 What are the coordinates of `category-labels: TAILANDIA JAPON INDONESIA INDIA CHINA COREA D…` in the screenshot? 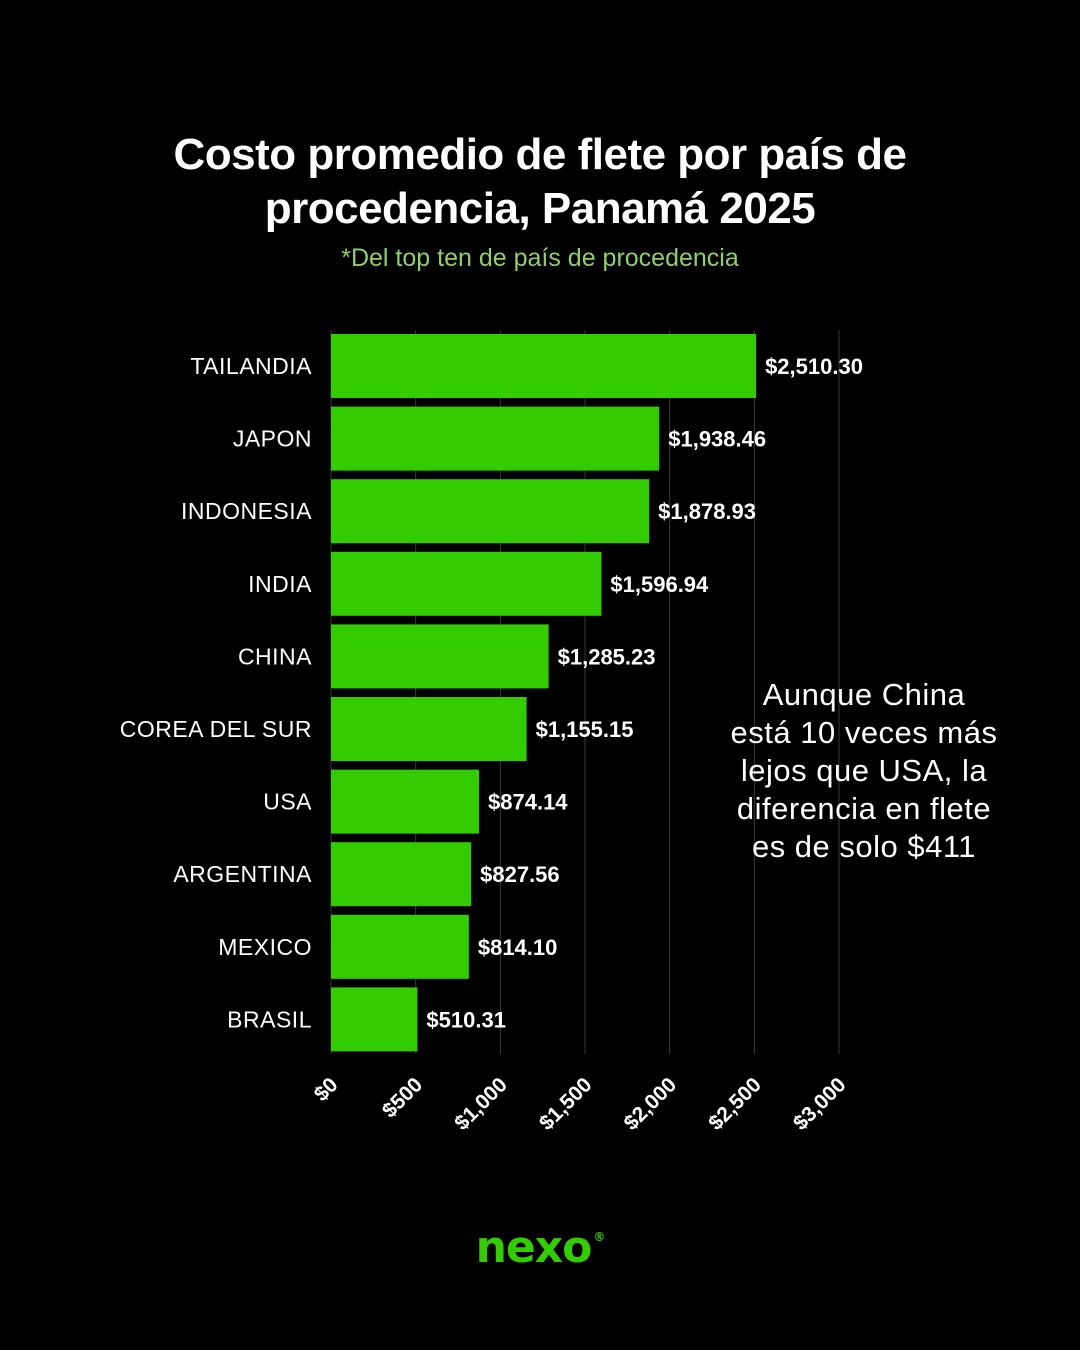 It's located at (216, 692).